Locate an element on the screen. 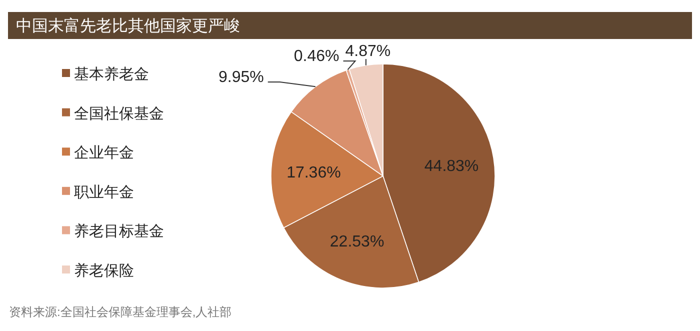 This screenshot has height=331, width=700. data-label: 22.53% is located at coordinates (357, 241).